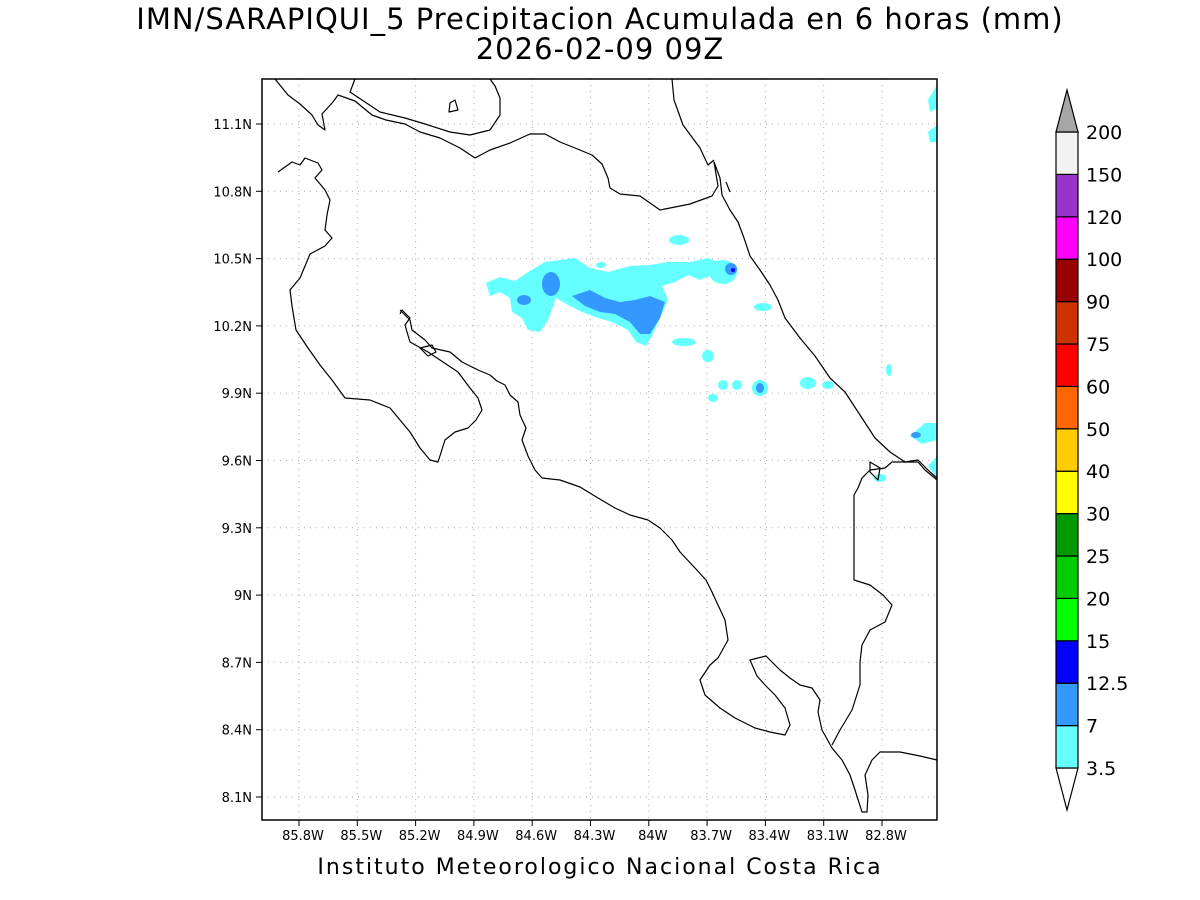  Describe the element at coordinates (536, 836) in the screenshot. I see `lon-tick-label: 84.6W` at that location.